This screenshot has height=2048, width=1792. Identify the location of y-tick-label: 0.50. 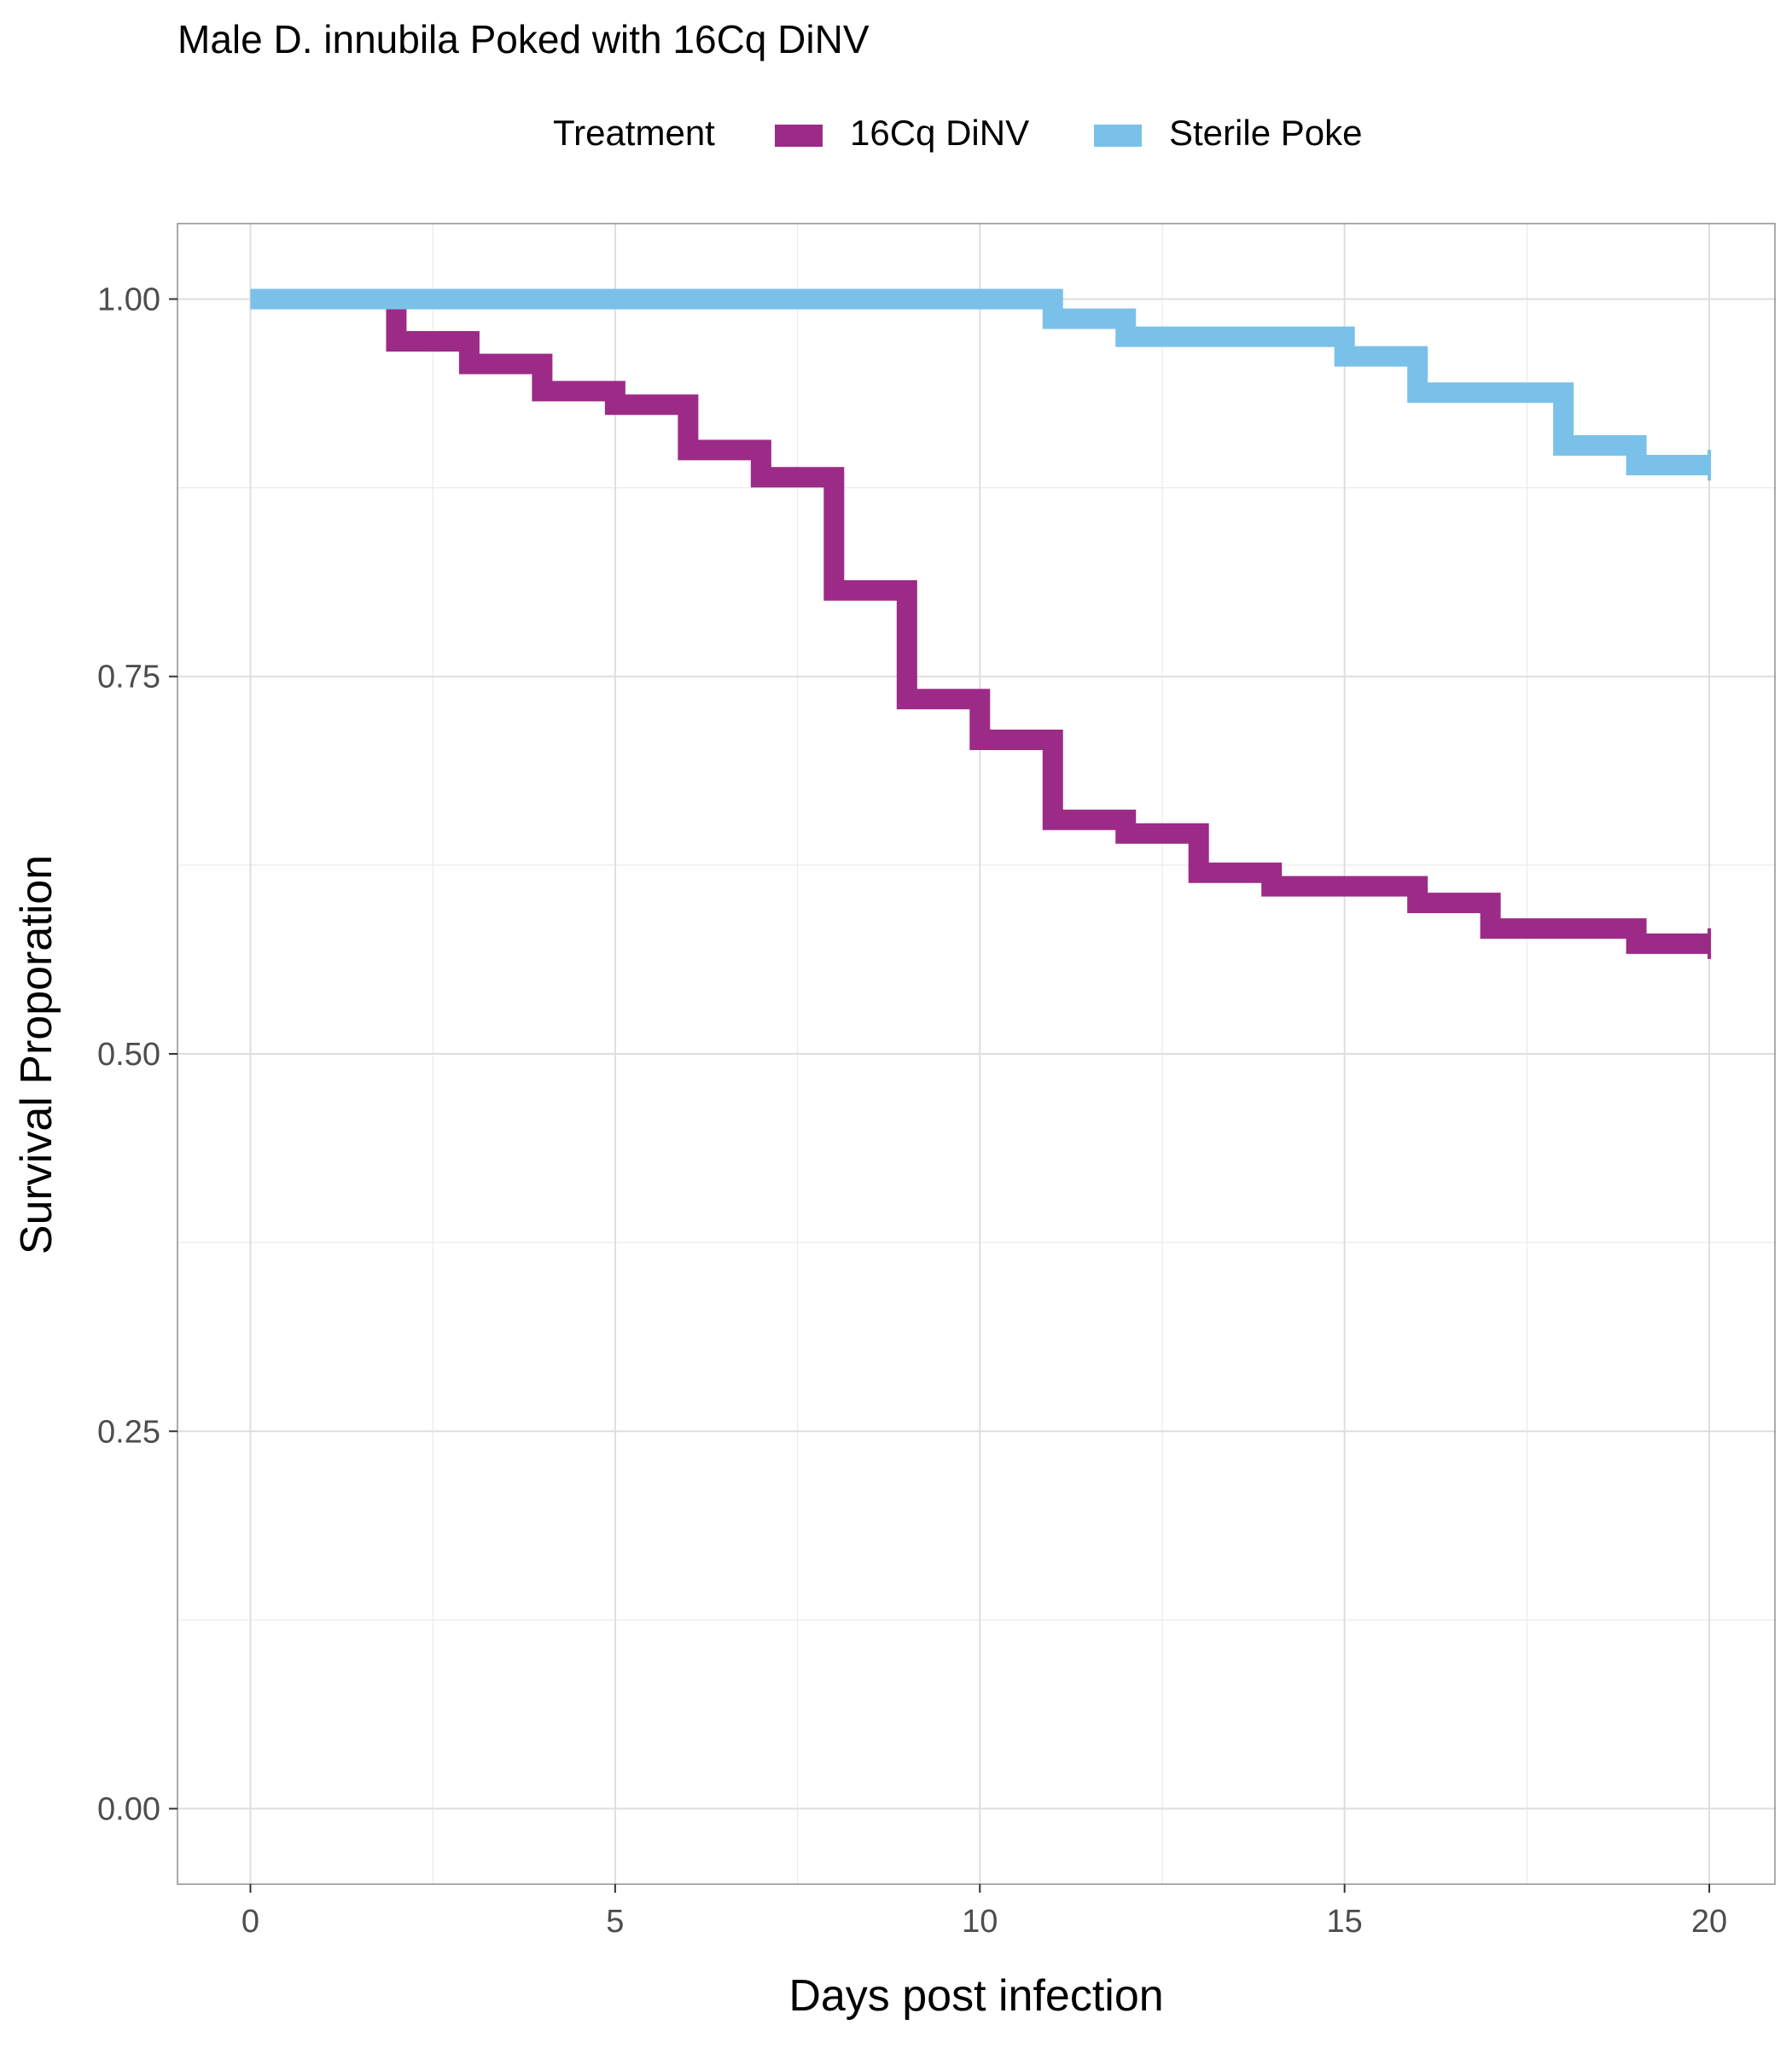
(128, 1055).